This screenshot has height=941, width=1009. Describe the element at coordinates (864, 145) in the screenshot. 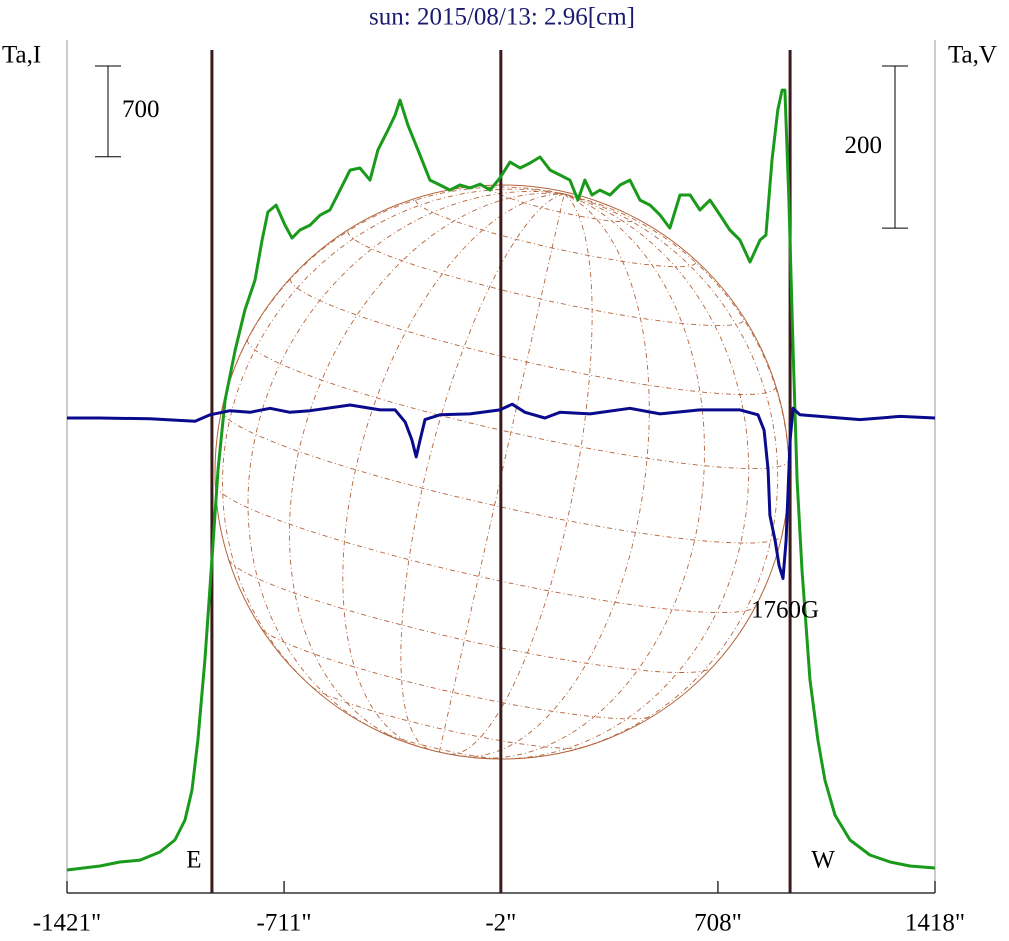

I see `scale-label: 200` at that location.